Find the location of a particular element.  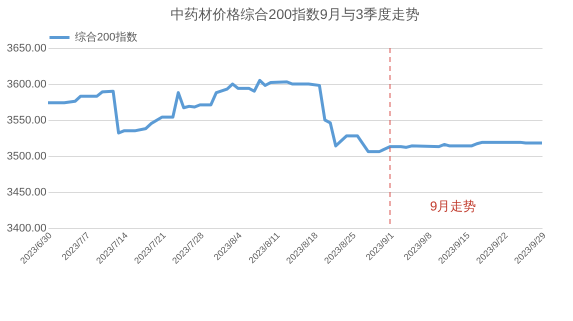

y-tick-label: 3600.00 is located at coordinates (26, 84).